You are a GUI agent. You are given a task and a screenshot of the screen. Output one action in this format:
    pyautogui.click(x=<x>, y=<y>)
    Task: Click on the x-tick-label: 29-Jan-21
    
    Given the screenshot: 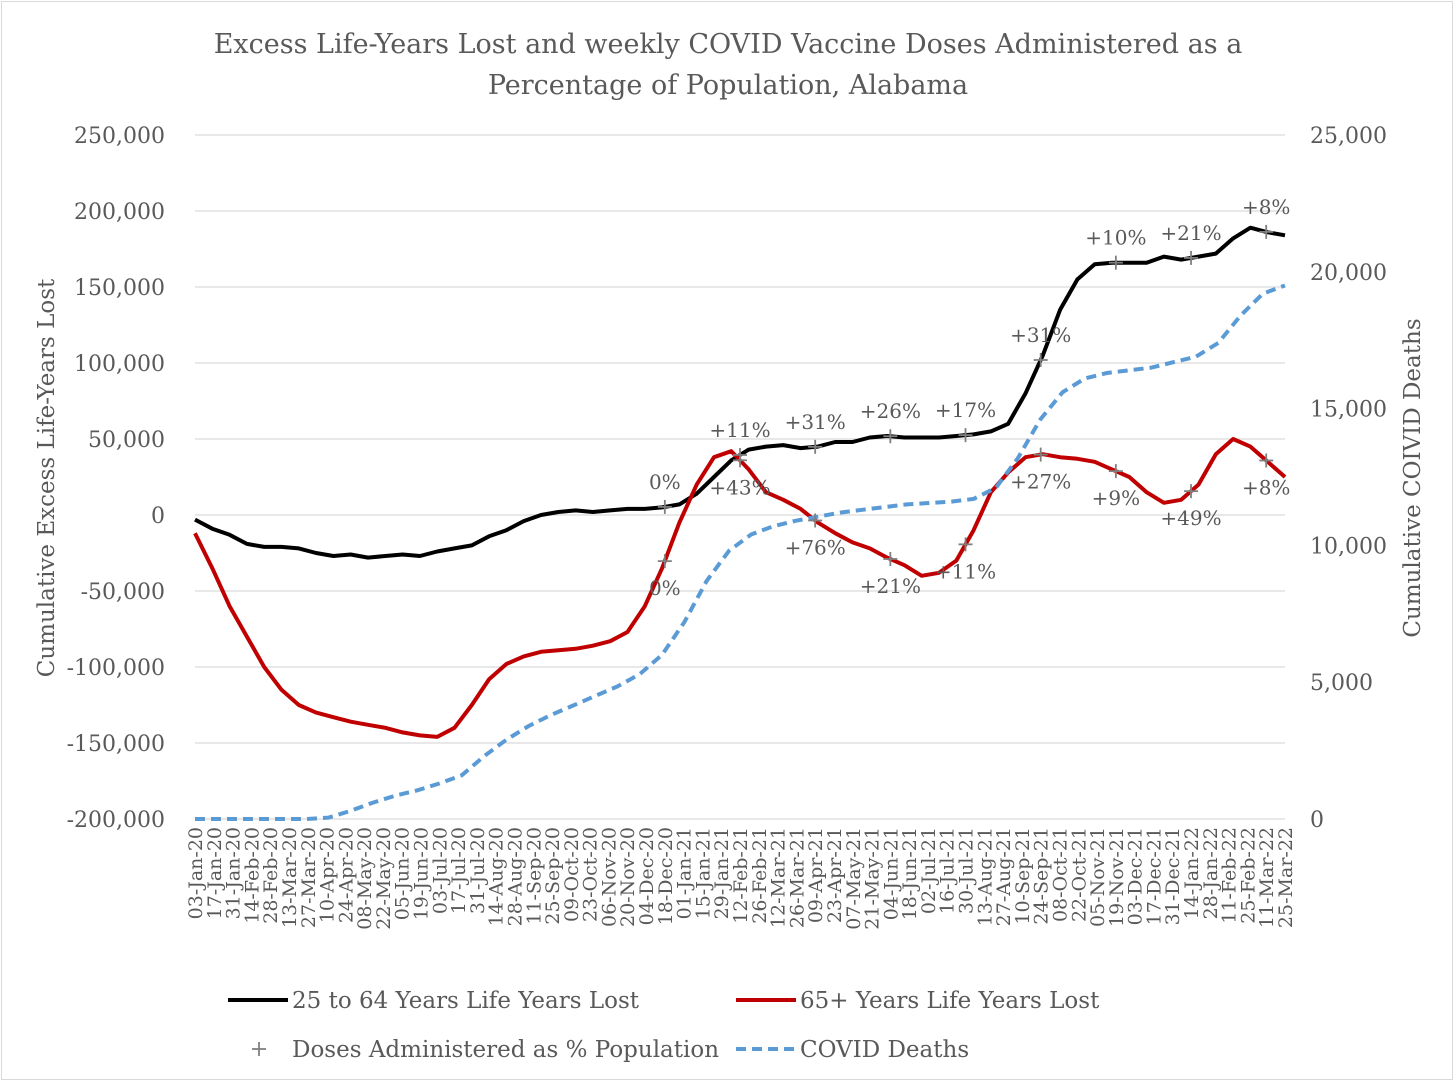 What is the action you would take?
    pyautogui.click(x=722, y=873)
    